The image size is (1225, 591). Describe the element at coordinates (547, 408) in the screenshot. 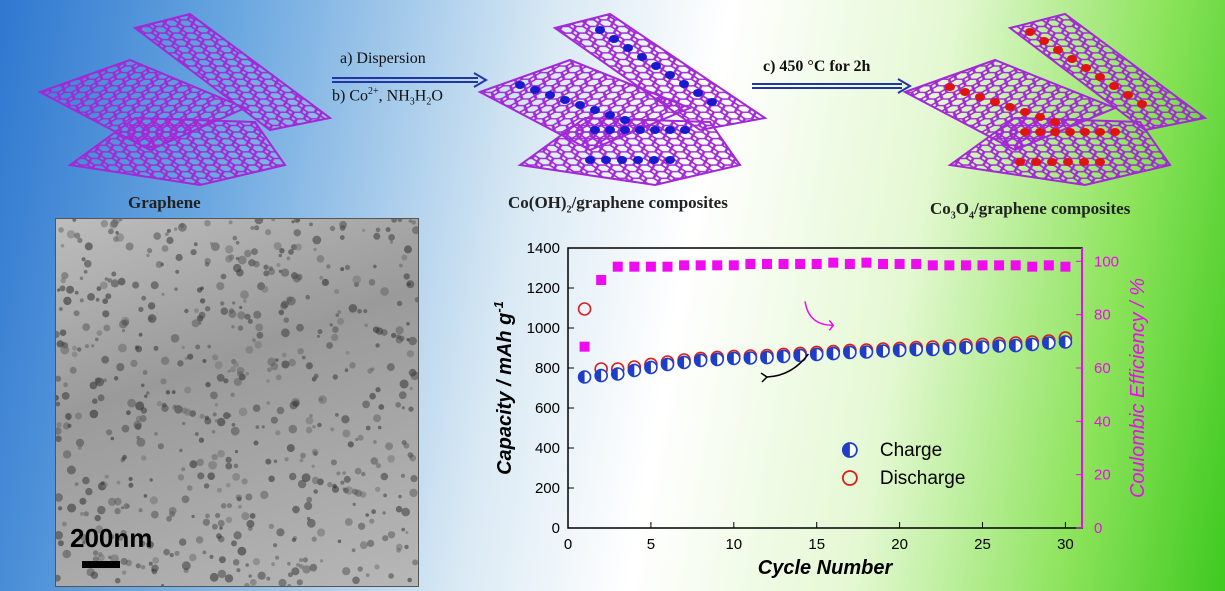

I see `y-tick-label: 600` at that location.